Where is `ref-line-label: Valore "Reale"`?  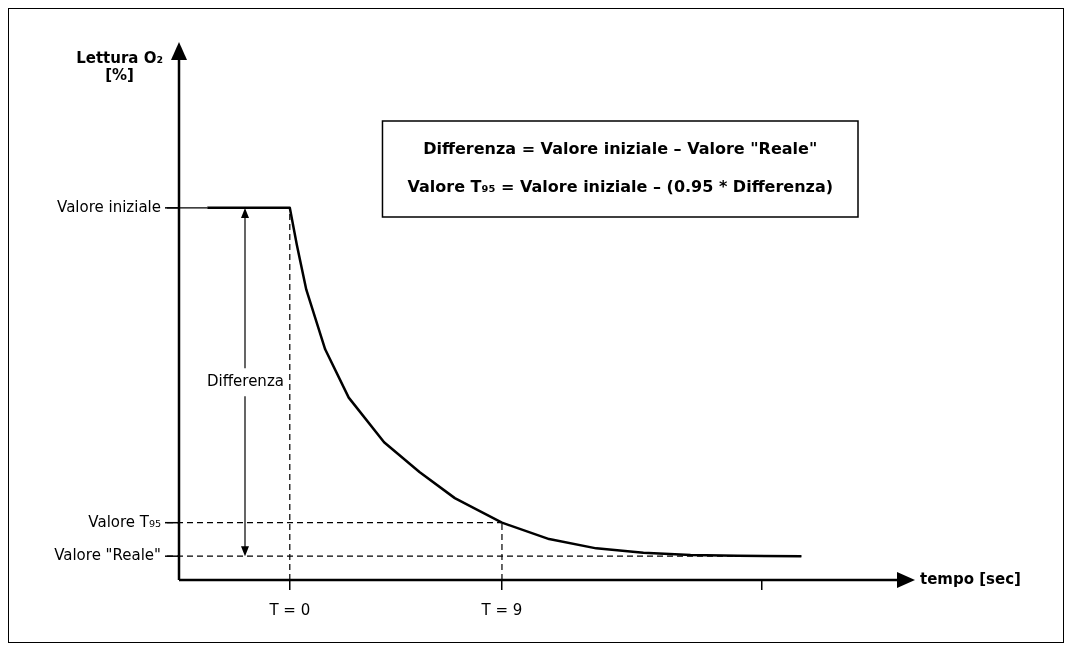
ref-line-label: Valore "Reale" is located at coordinates (107, 555).